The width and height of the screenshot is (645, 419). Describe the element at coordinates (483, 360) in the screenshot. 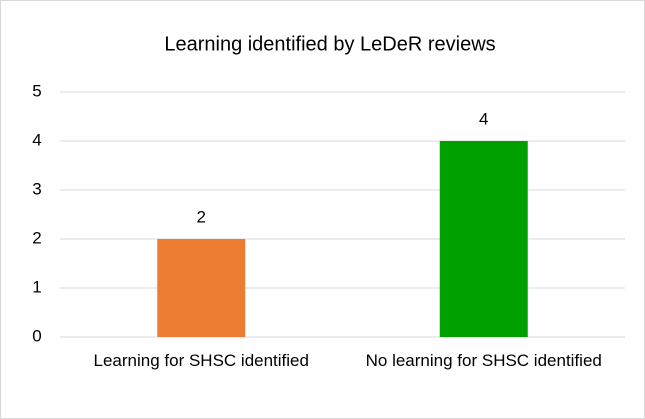

I see `x-tick-label: No learning for SHSC identified` at that location.